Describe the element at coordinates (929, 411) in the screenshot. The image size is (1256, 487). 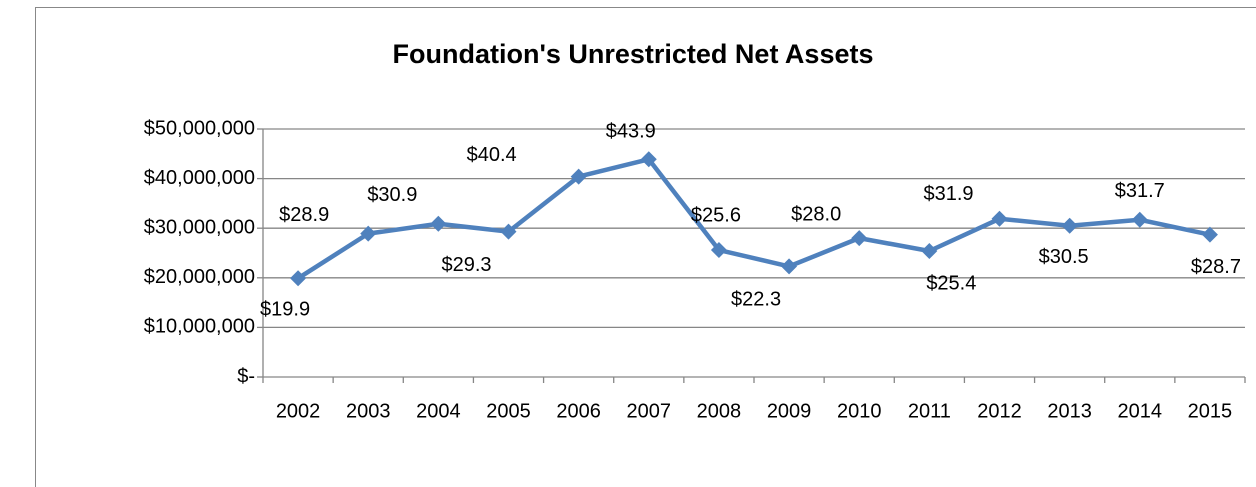
I see `x-tick-label: 2011` at that location.